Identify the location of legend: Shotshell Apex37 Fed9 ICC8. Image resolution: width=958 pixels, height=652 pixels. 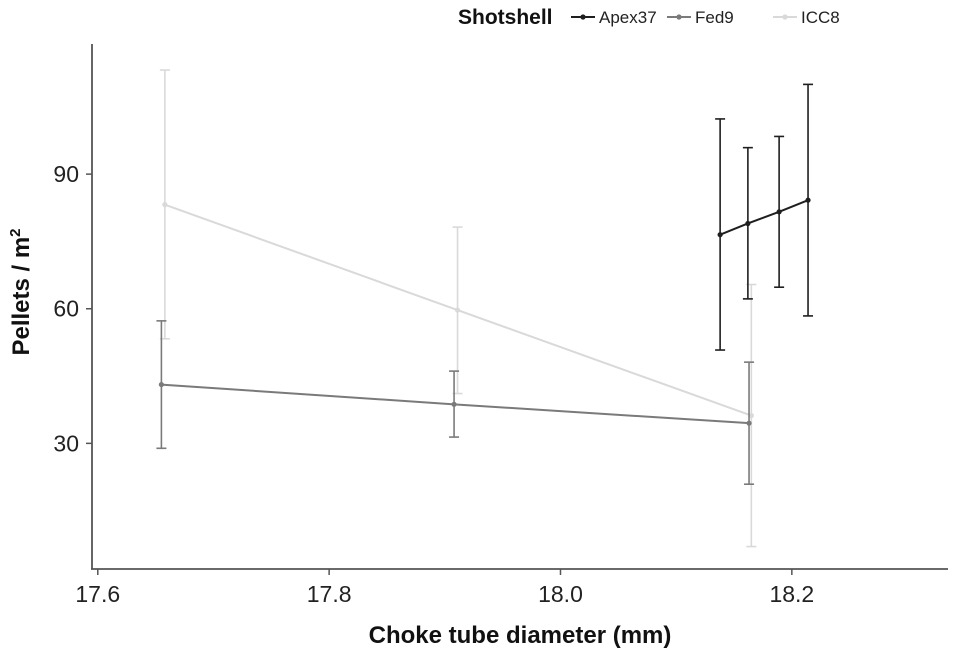
(649, 17).